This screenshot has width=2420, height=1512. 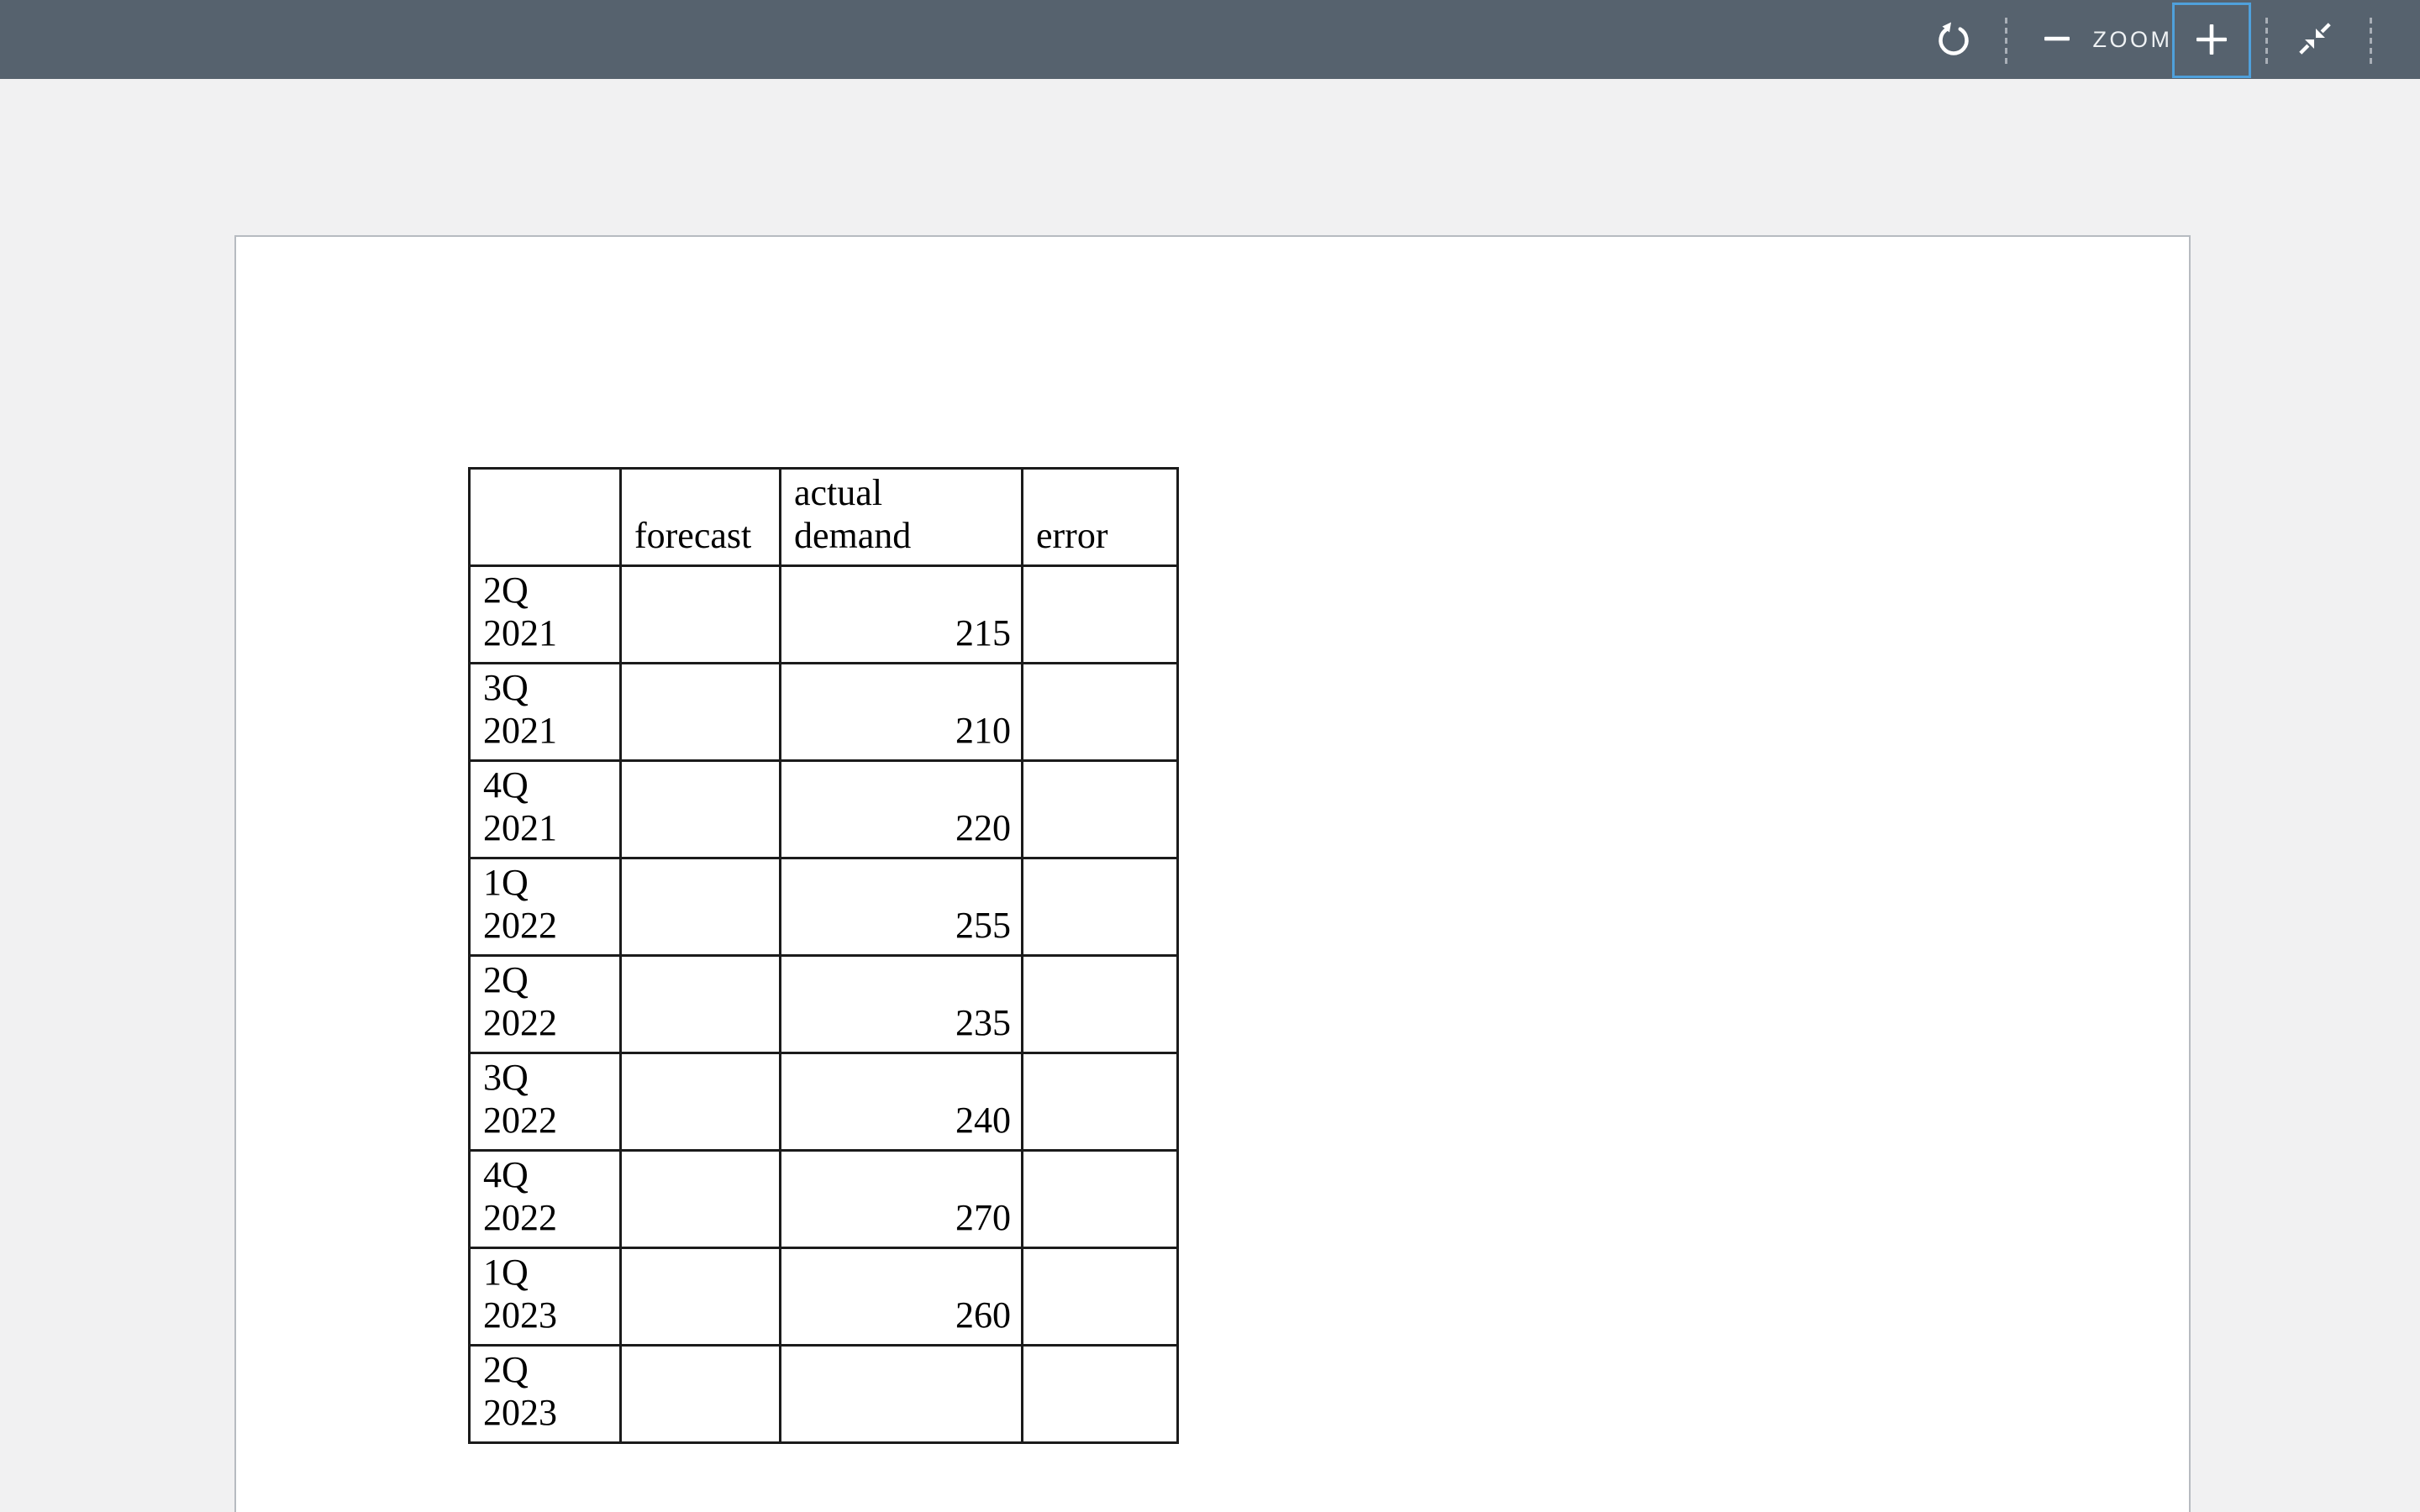 What do you see at coordinates (901, 1102) in the screenshot?
I see `actual-demand-cell: 240` at bounding box center [901, 1102].